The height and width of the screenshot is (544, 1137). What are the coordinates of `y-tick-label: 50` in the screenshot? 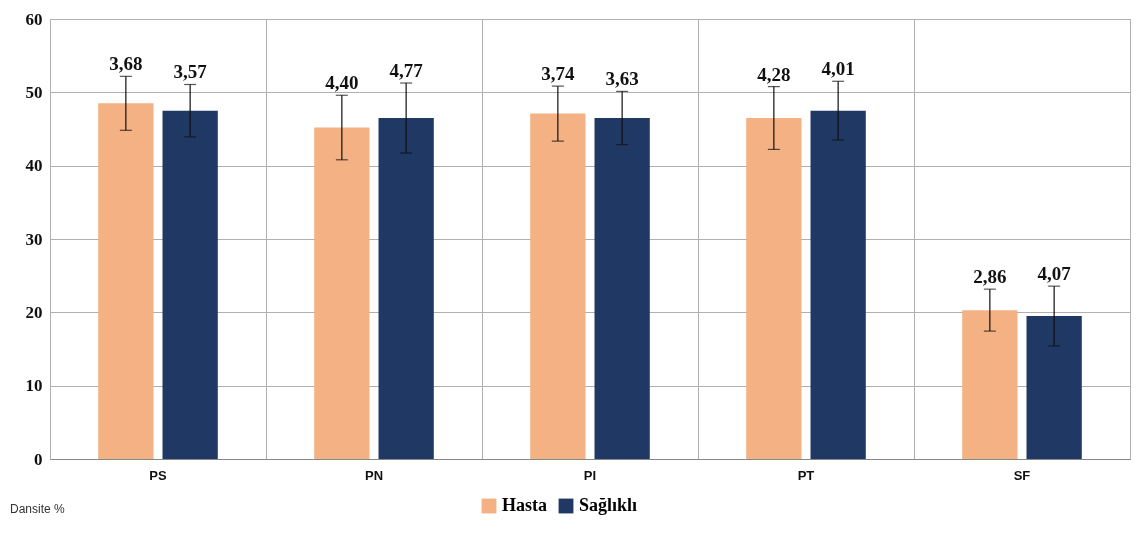 It's located at (34, 92).